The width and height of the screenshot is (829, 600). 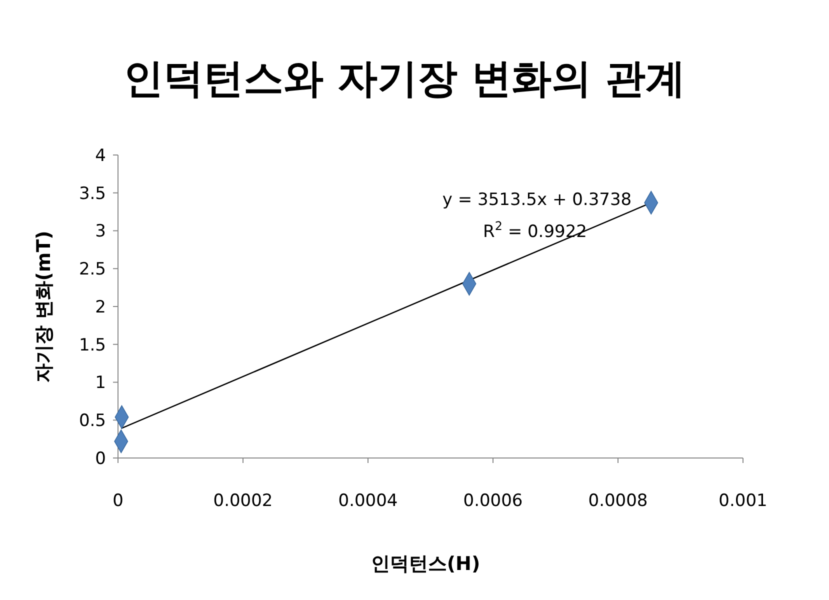 What do you see at coordinates (44, 306) in the screenshot?
I see `y-axis-title: 자기장 변화(mT)` at bounding box center [44, 306].